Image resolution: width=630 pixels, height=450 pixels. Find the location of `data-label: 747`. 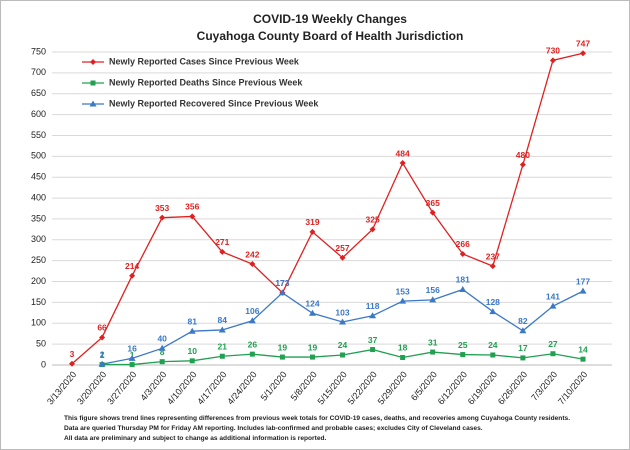

data-label: 747 is located at coordinates (583, 44).